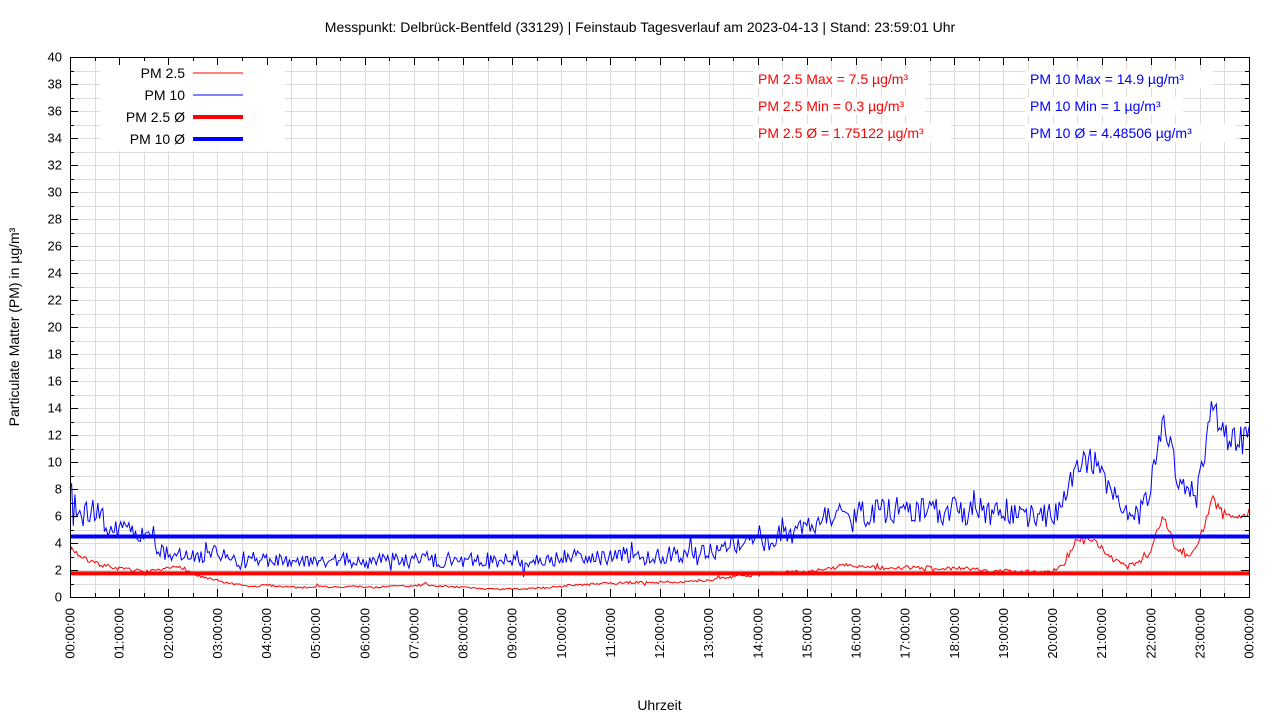 Image resolution: width=1280 pixels, height=720 pixels. What do you see at coordinates (463, 633) in the screenshot?
I see `x-tick-label: 08:00:00` at bounding box center [463, 633].